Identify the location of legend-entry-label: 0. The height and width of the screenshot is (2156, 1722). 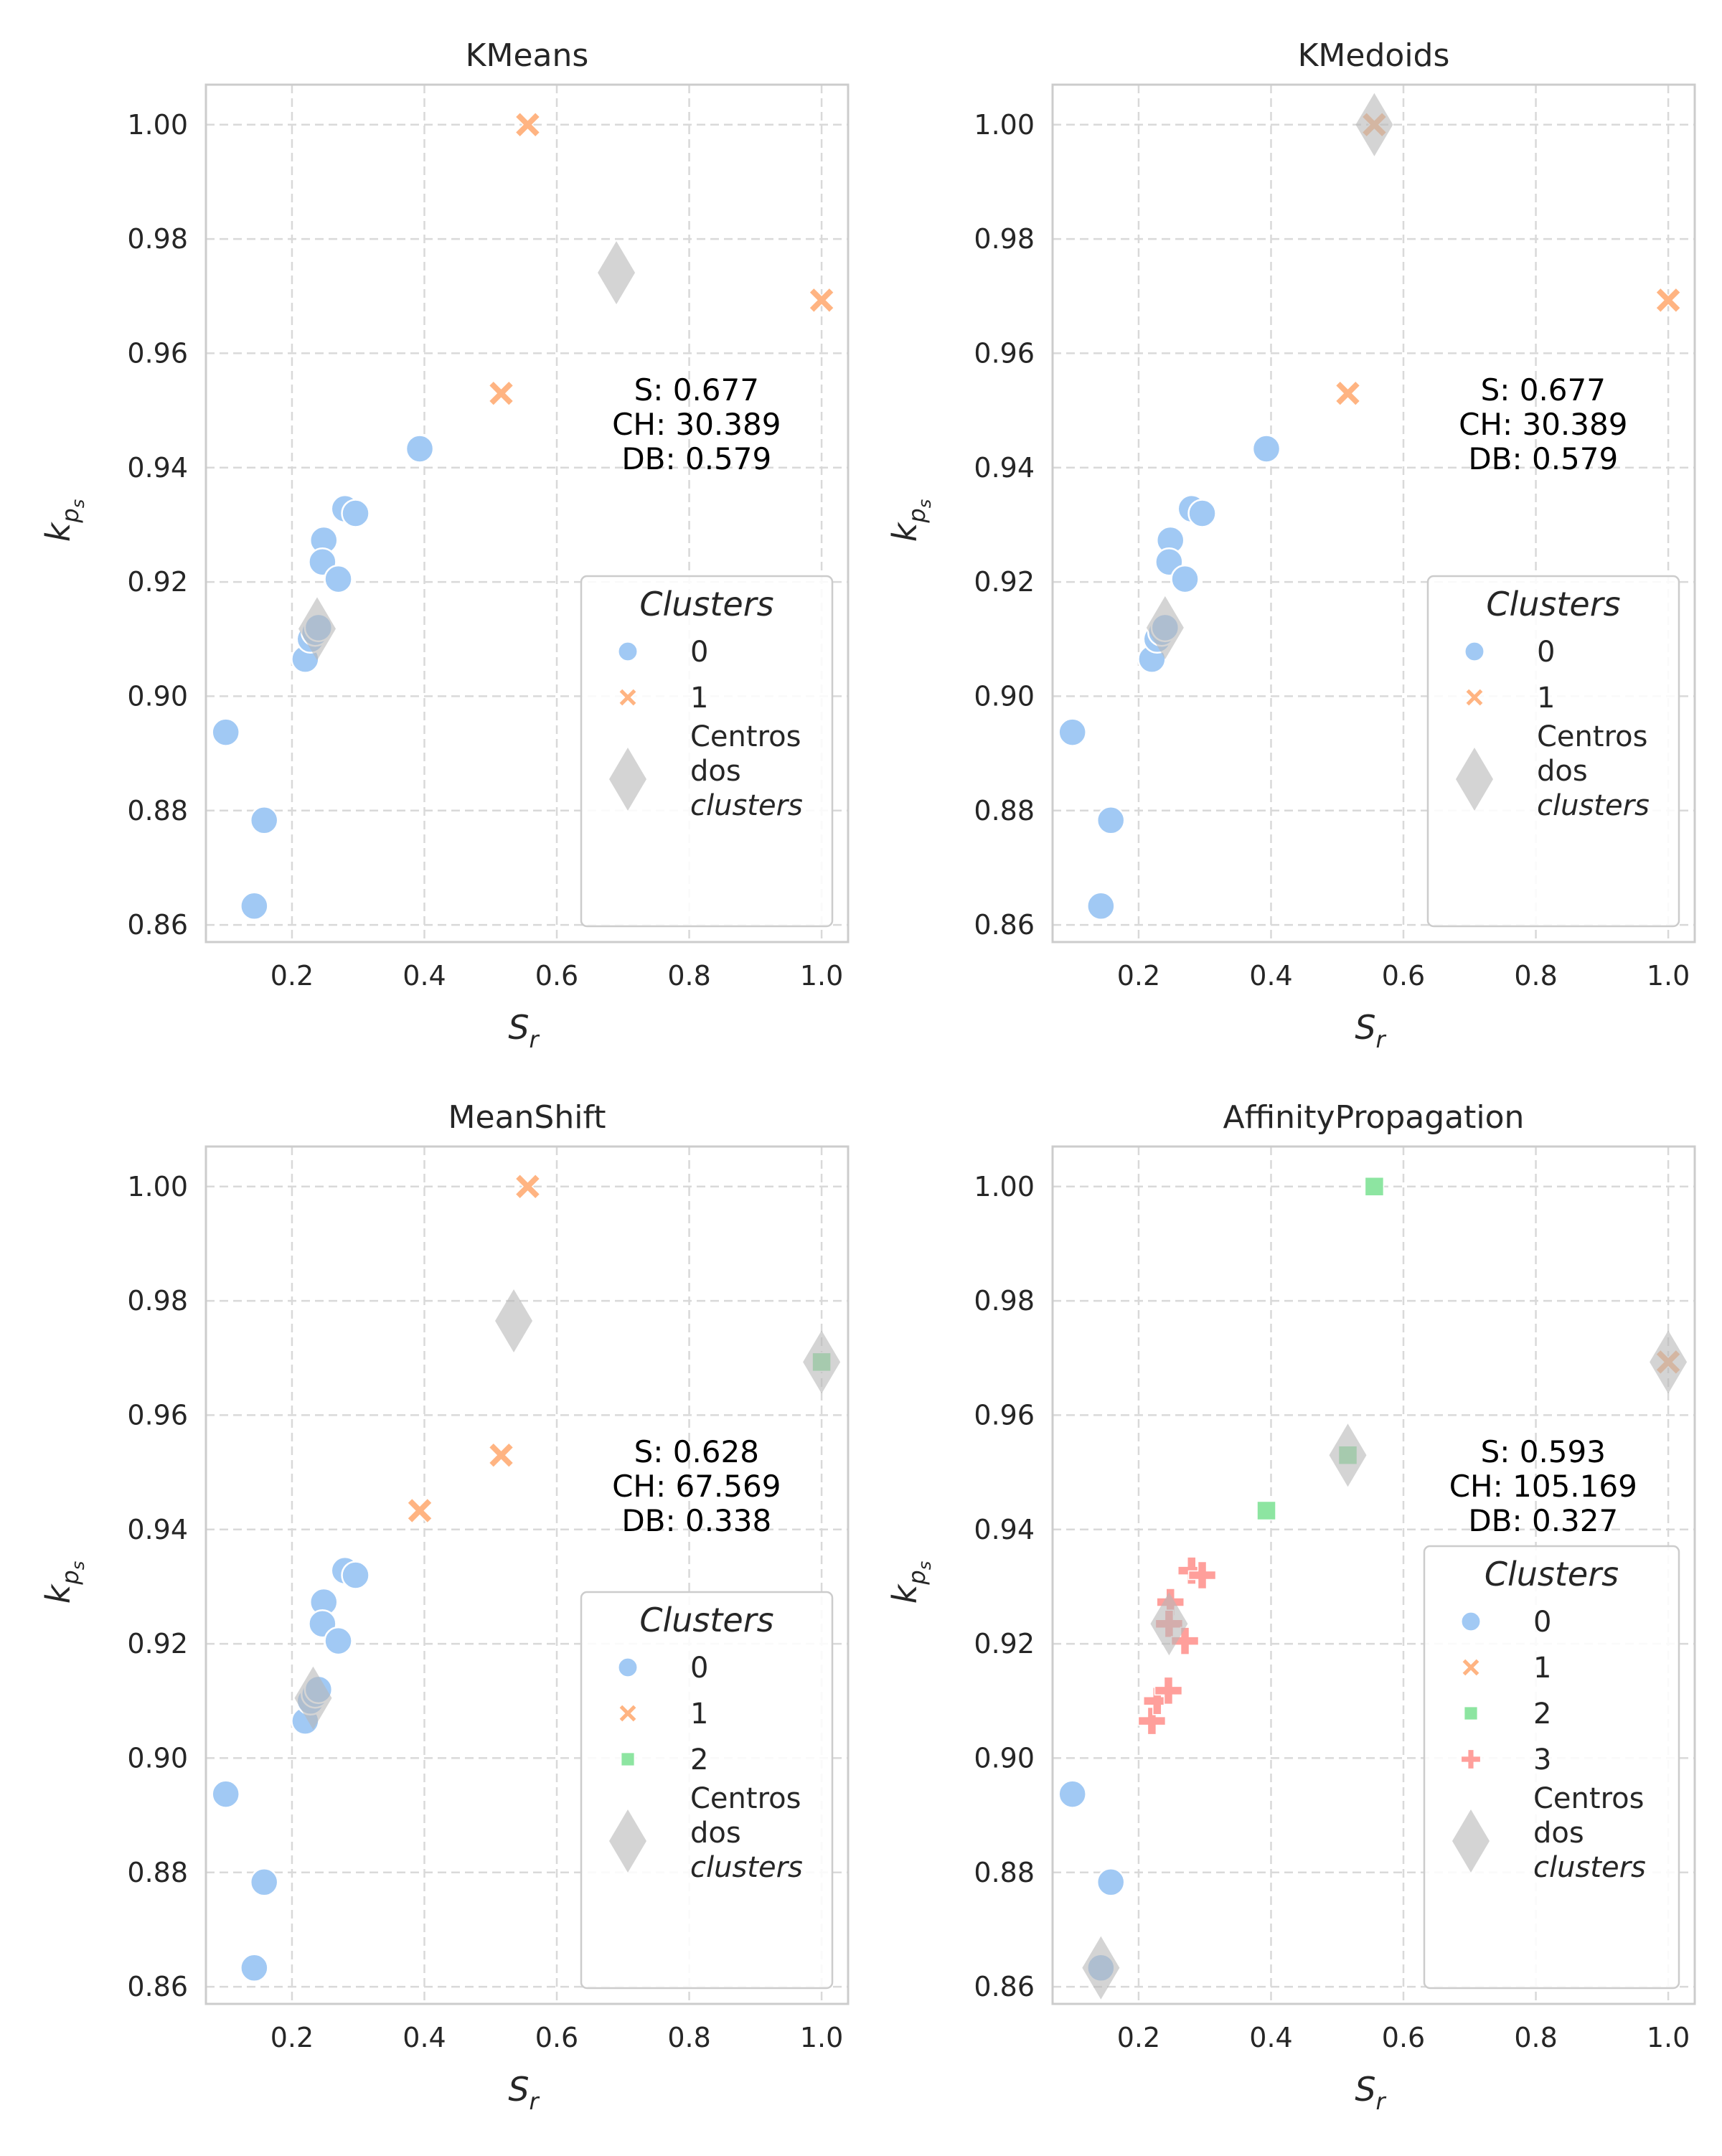
(699, 1669).